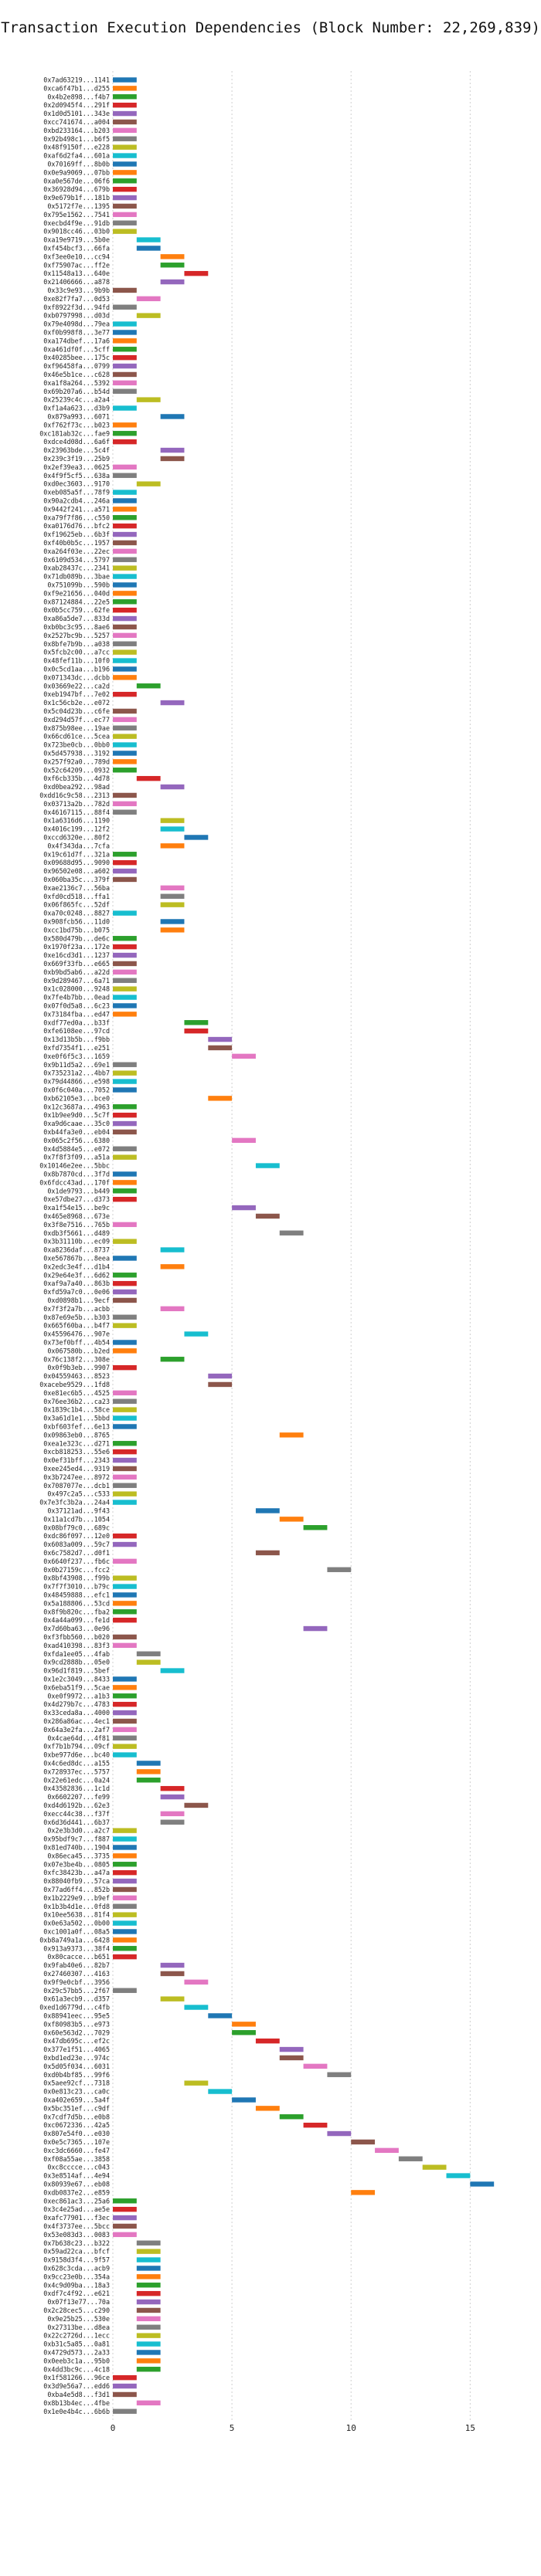 The image size is (541, 2576). What do you see at coordinates (78, 206) in the screenshot?
I see `y-tick-label: 0x5172f7e...1395` at bounding box center [78, 206].